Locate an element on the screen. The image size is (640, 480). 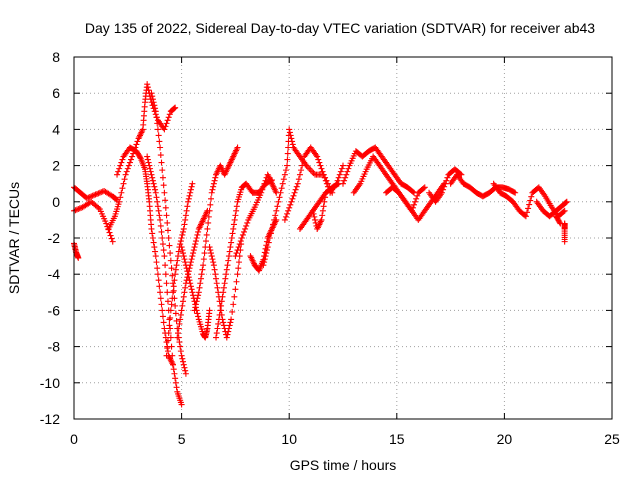
y-tick-label: 4 is located at coordinates (56, 129).